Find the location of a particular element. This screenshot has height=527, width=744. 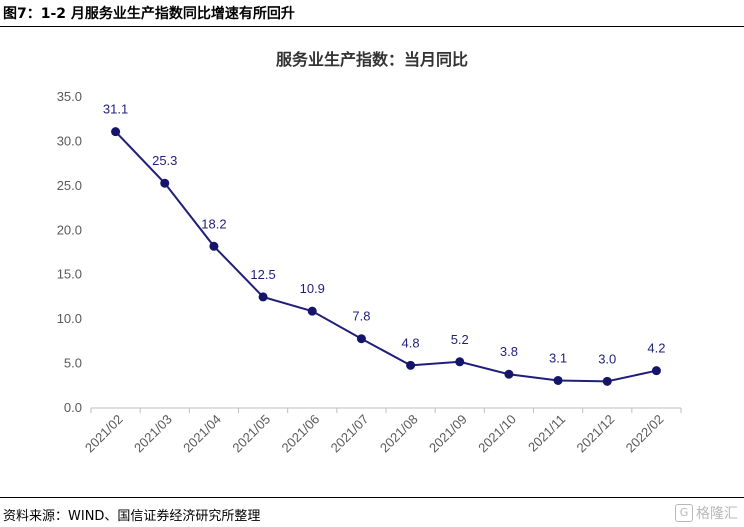

figure-title: 图7：1-2 月服务业生产指数同比增速有所回升 is located at coordinates (149, 14).